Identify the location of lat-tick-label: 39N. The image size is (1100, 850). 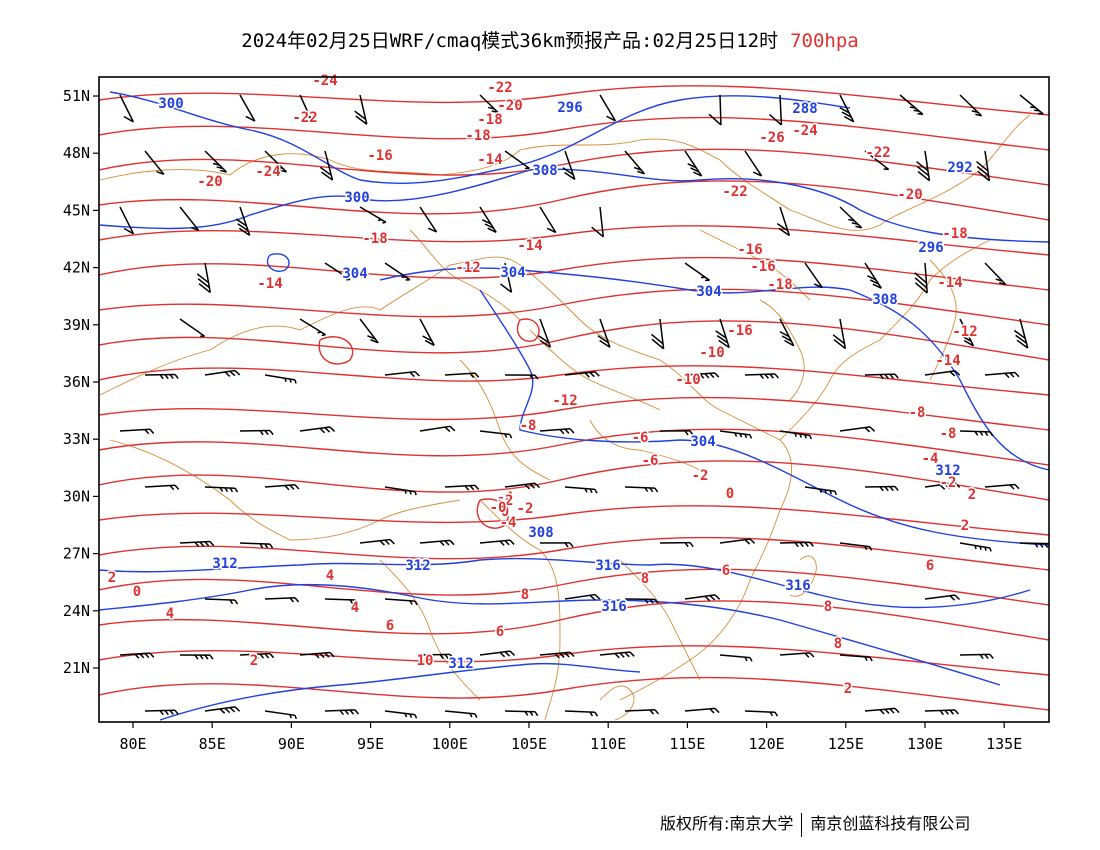
(76, 325).